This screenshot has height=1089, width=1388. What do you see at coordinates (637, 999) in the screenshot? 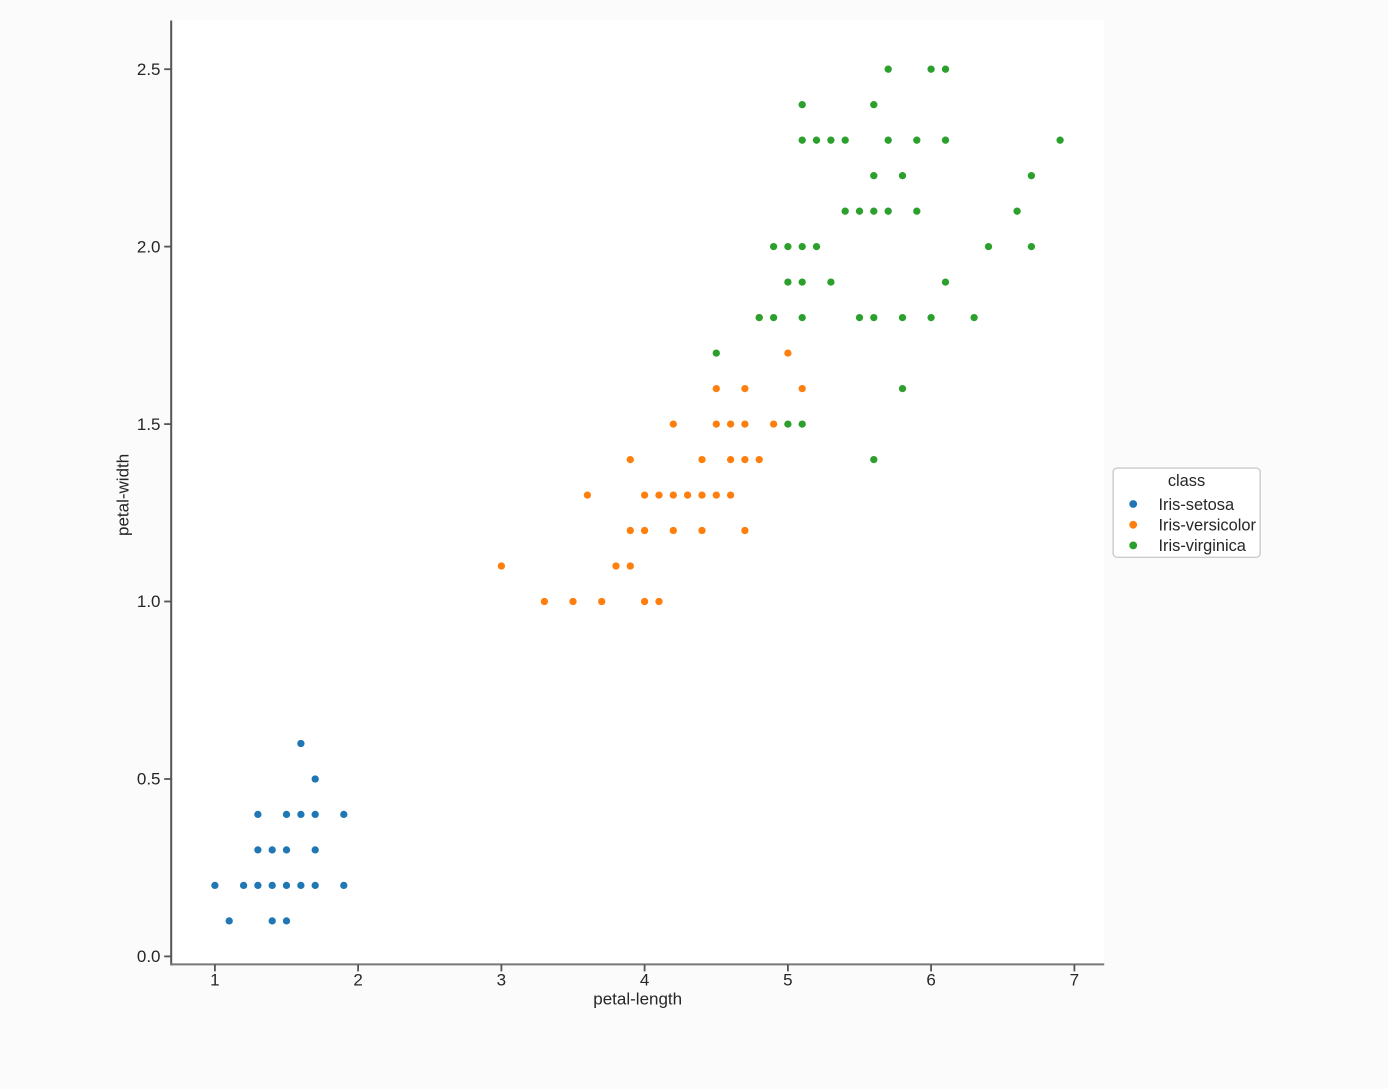
I see `svg-text: petal-length` at bounding box center [637, 999].